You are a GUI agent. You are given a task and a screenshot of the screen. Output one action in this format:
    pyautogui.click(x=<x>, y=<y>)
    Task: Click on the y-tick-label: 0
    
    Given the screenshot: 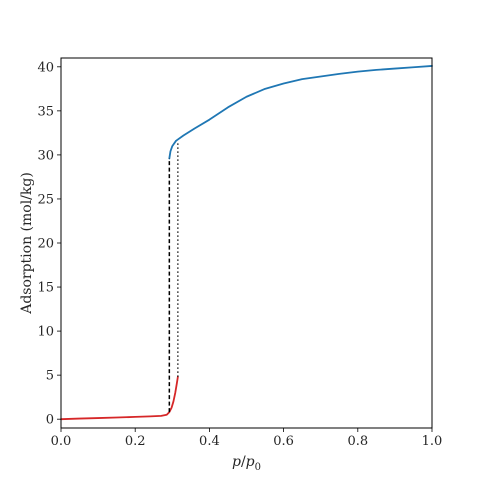 What is the action you would take?
    pyautogui.click(x=50, y=420)
    